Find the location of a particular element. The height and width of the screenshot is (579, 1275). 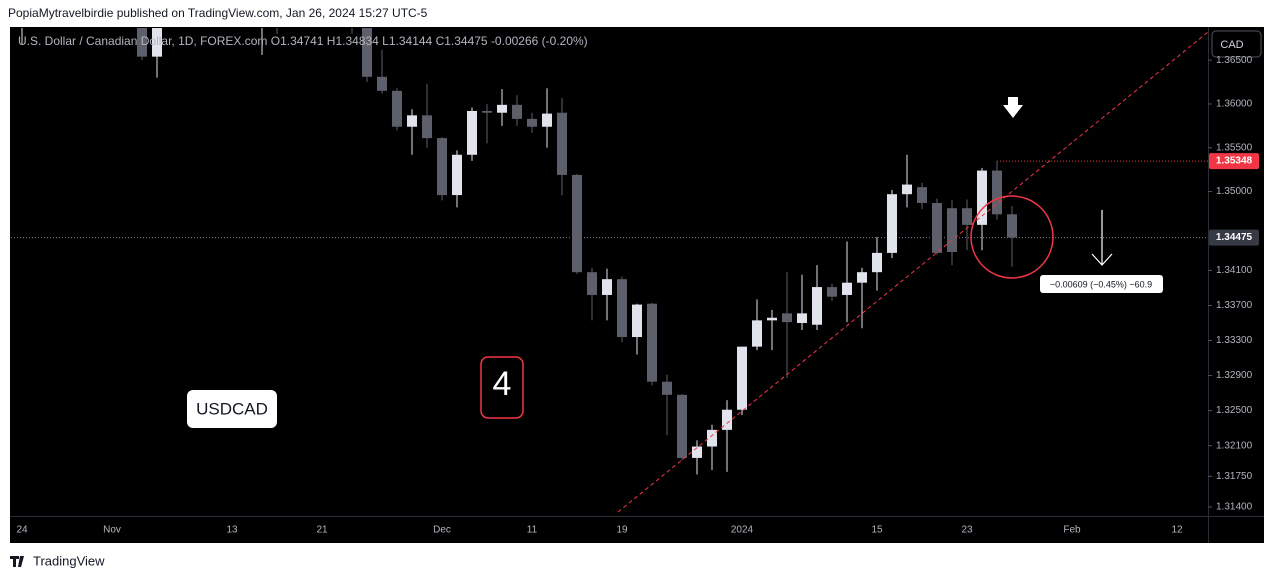

x-tick-label: 12 is located at coordinates (1177, 530).